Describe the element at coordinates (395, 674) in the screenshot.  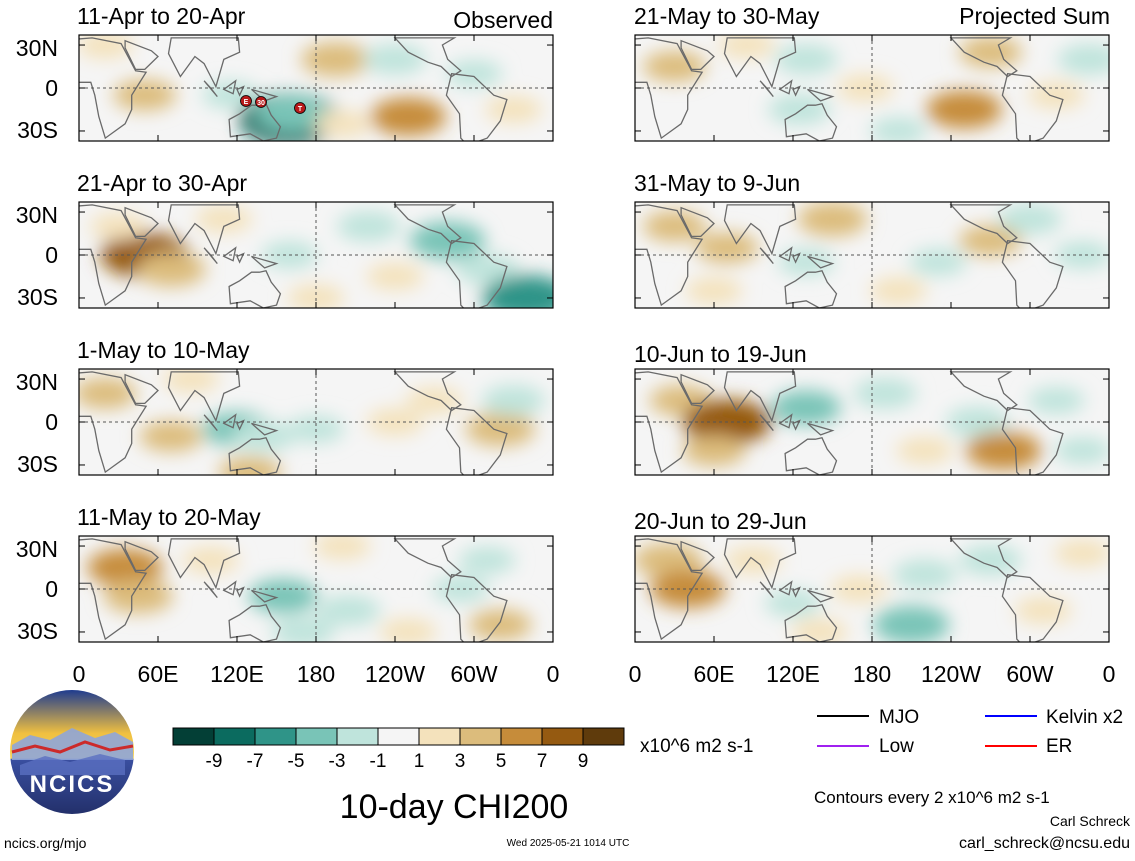
I see `lon-label: 120W` at that location.